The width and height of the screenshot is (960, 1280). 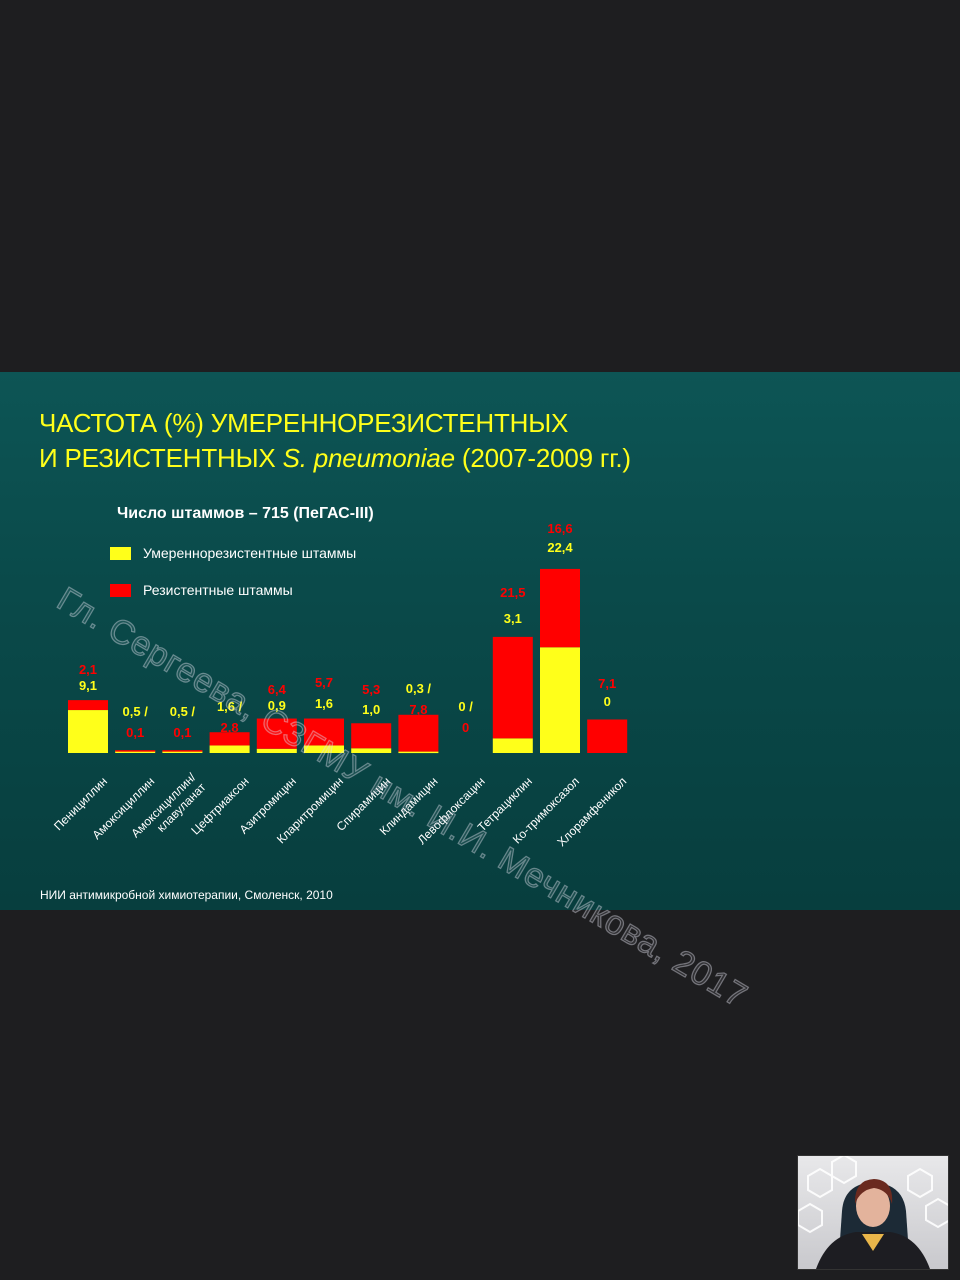 What do you see at coordinates (88, 669) in the screenshot?
I see `data-label-top: 2,1` at bounding box center [88, 669].